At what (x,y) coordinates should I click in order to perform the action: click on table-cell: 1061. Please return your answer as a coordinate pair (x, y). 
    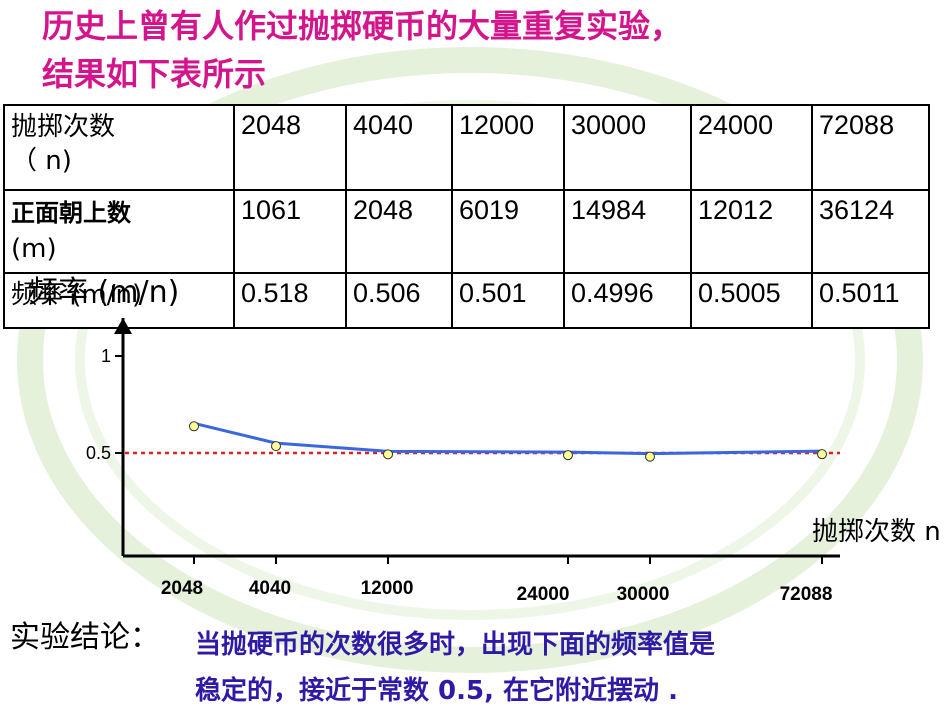
    Looking at the image, I should click on (290, 231).